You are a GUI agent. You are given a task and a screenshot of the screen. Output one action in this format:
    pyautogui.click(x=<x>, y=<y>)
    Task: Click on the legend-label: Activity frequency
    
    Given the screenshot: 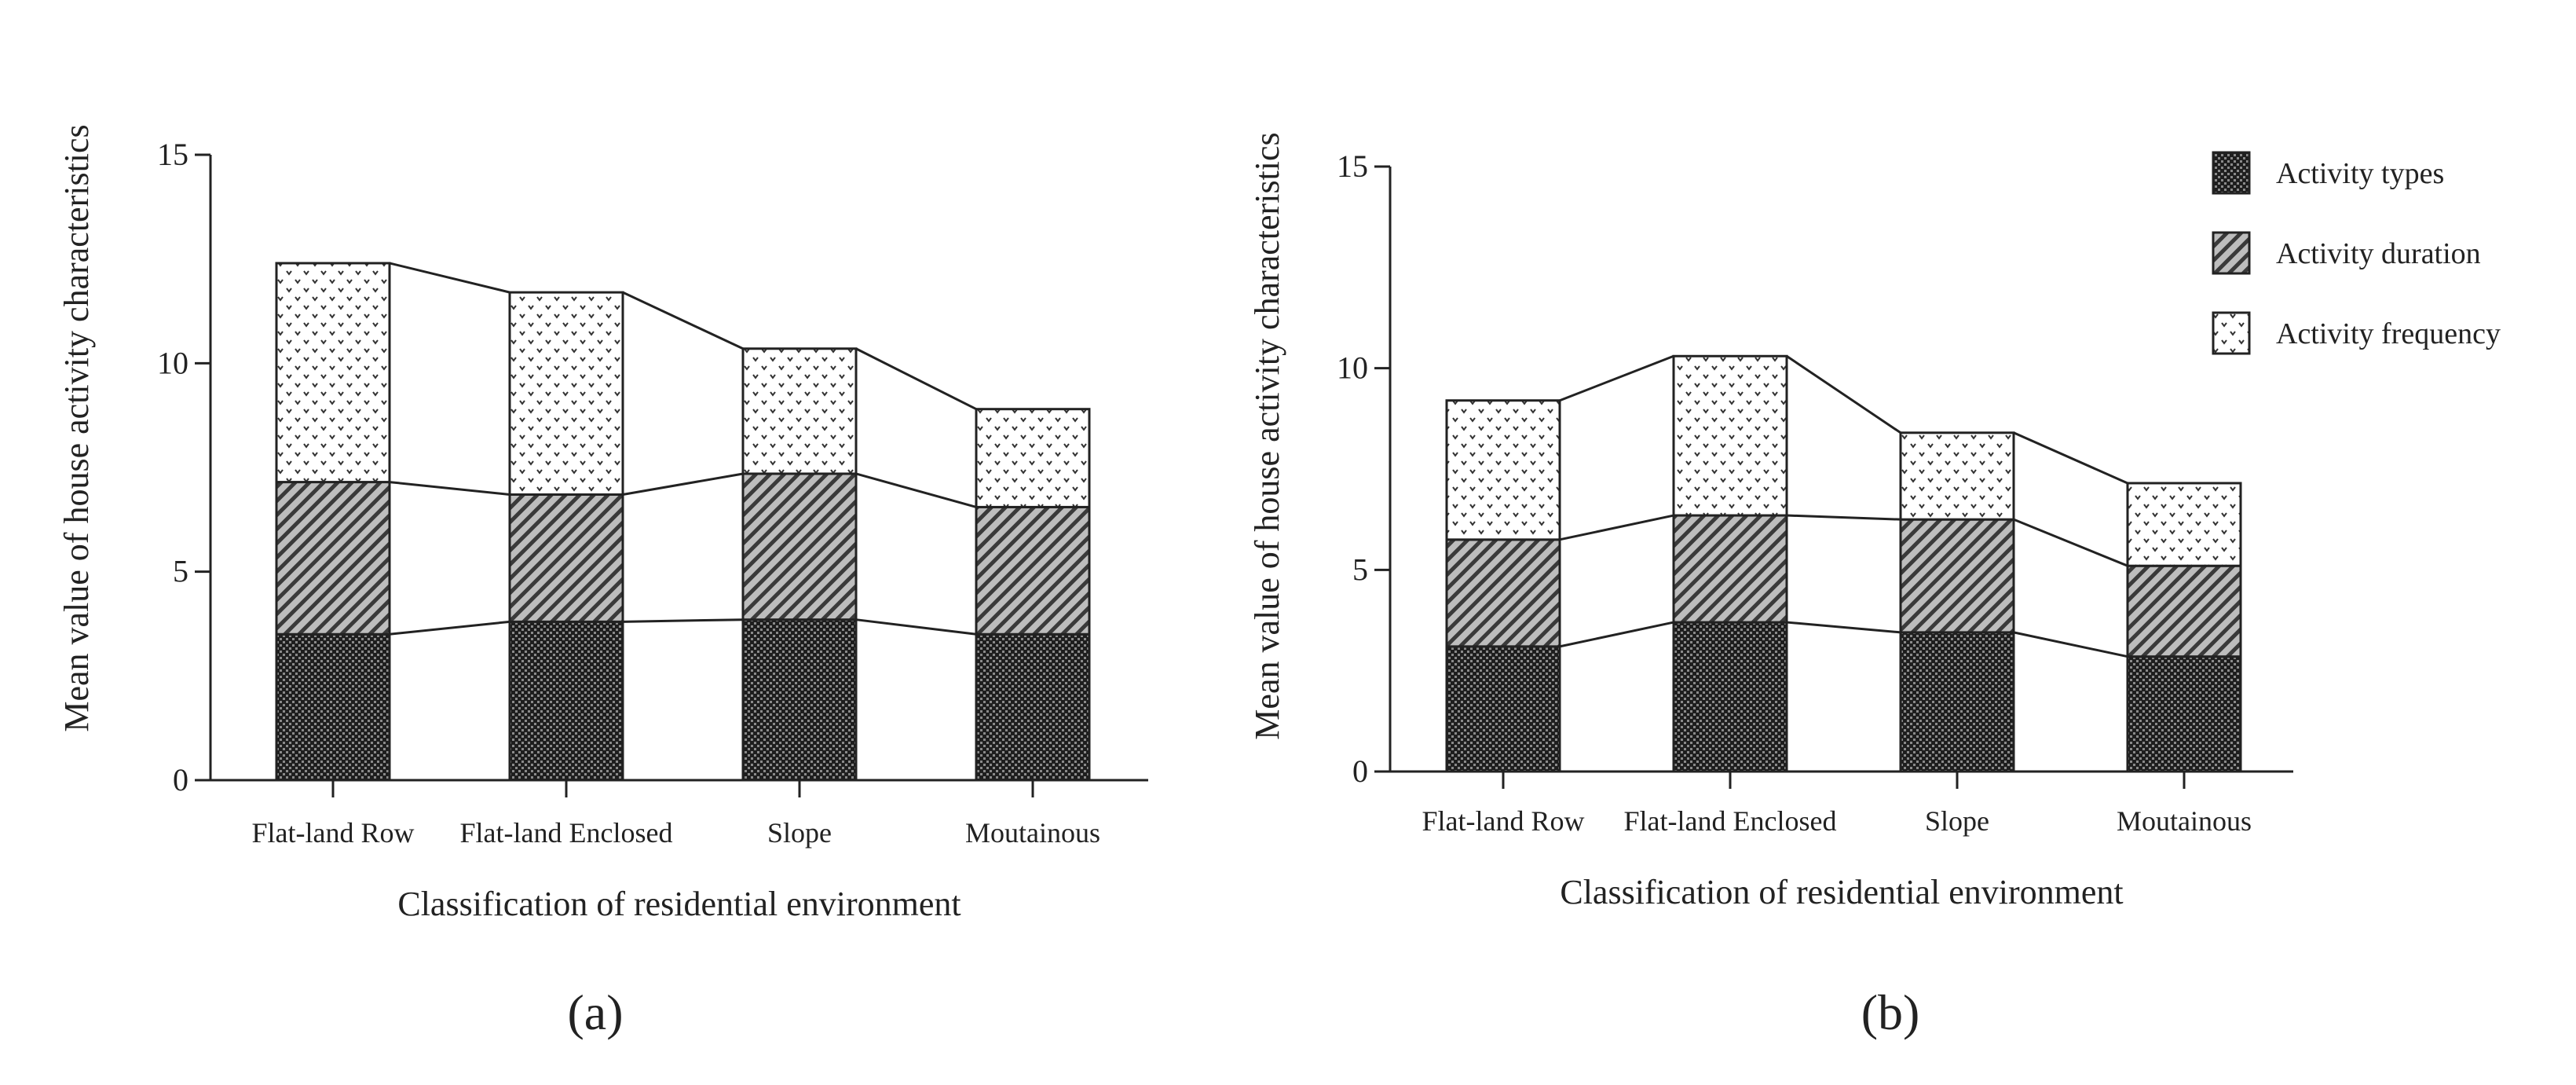 What is the action you would take?
    pyautogui.click(x=2388, y=334)
    